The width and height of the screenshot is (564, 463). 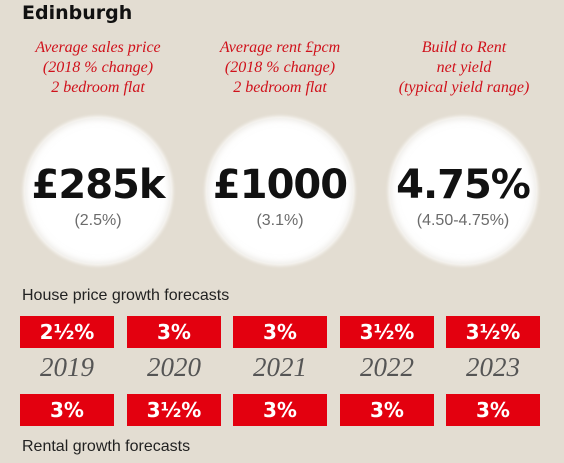 I want to click on stat-heading-line: Build to Rent, so click(x=464, y=47).